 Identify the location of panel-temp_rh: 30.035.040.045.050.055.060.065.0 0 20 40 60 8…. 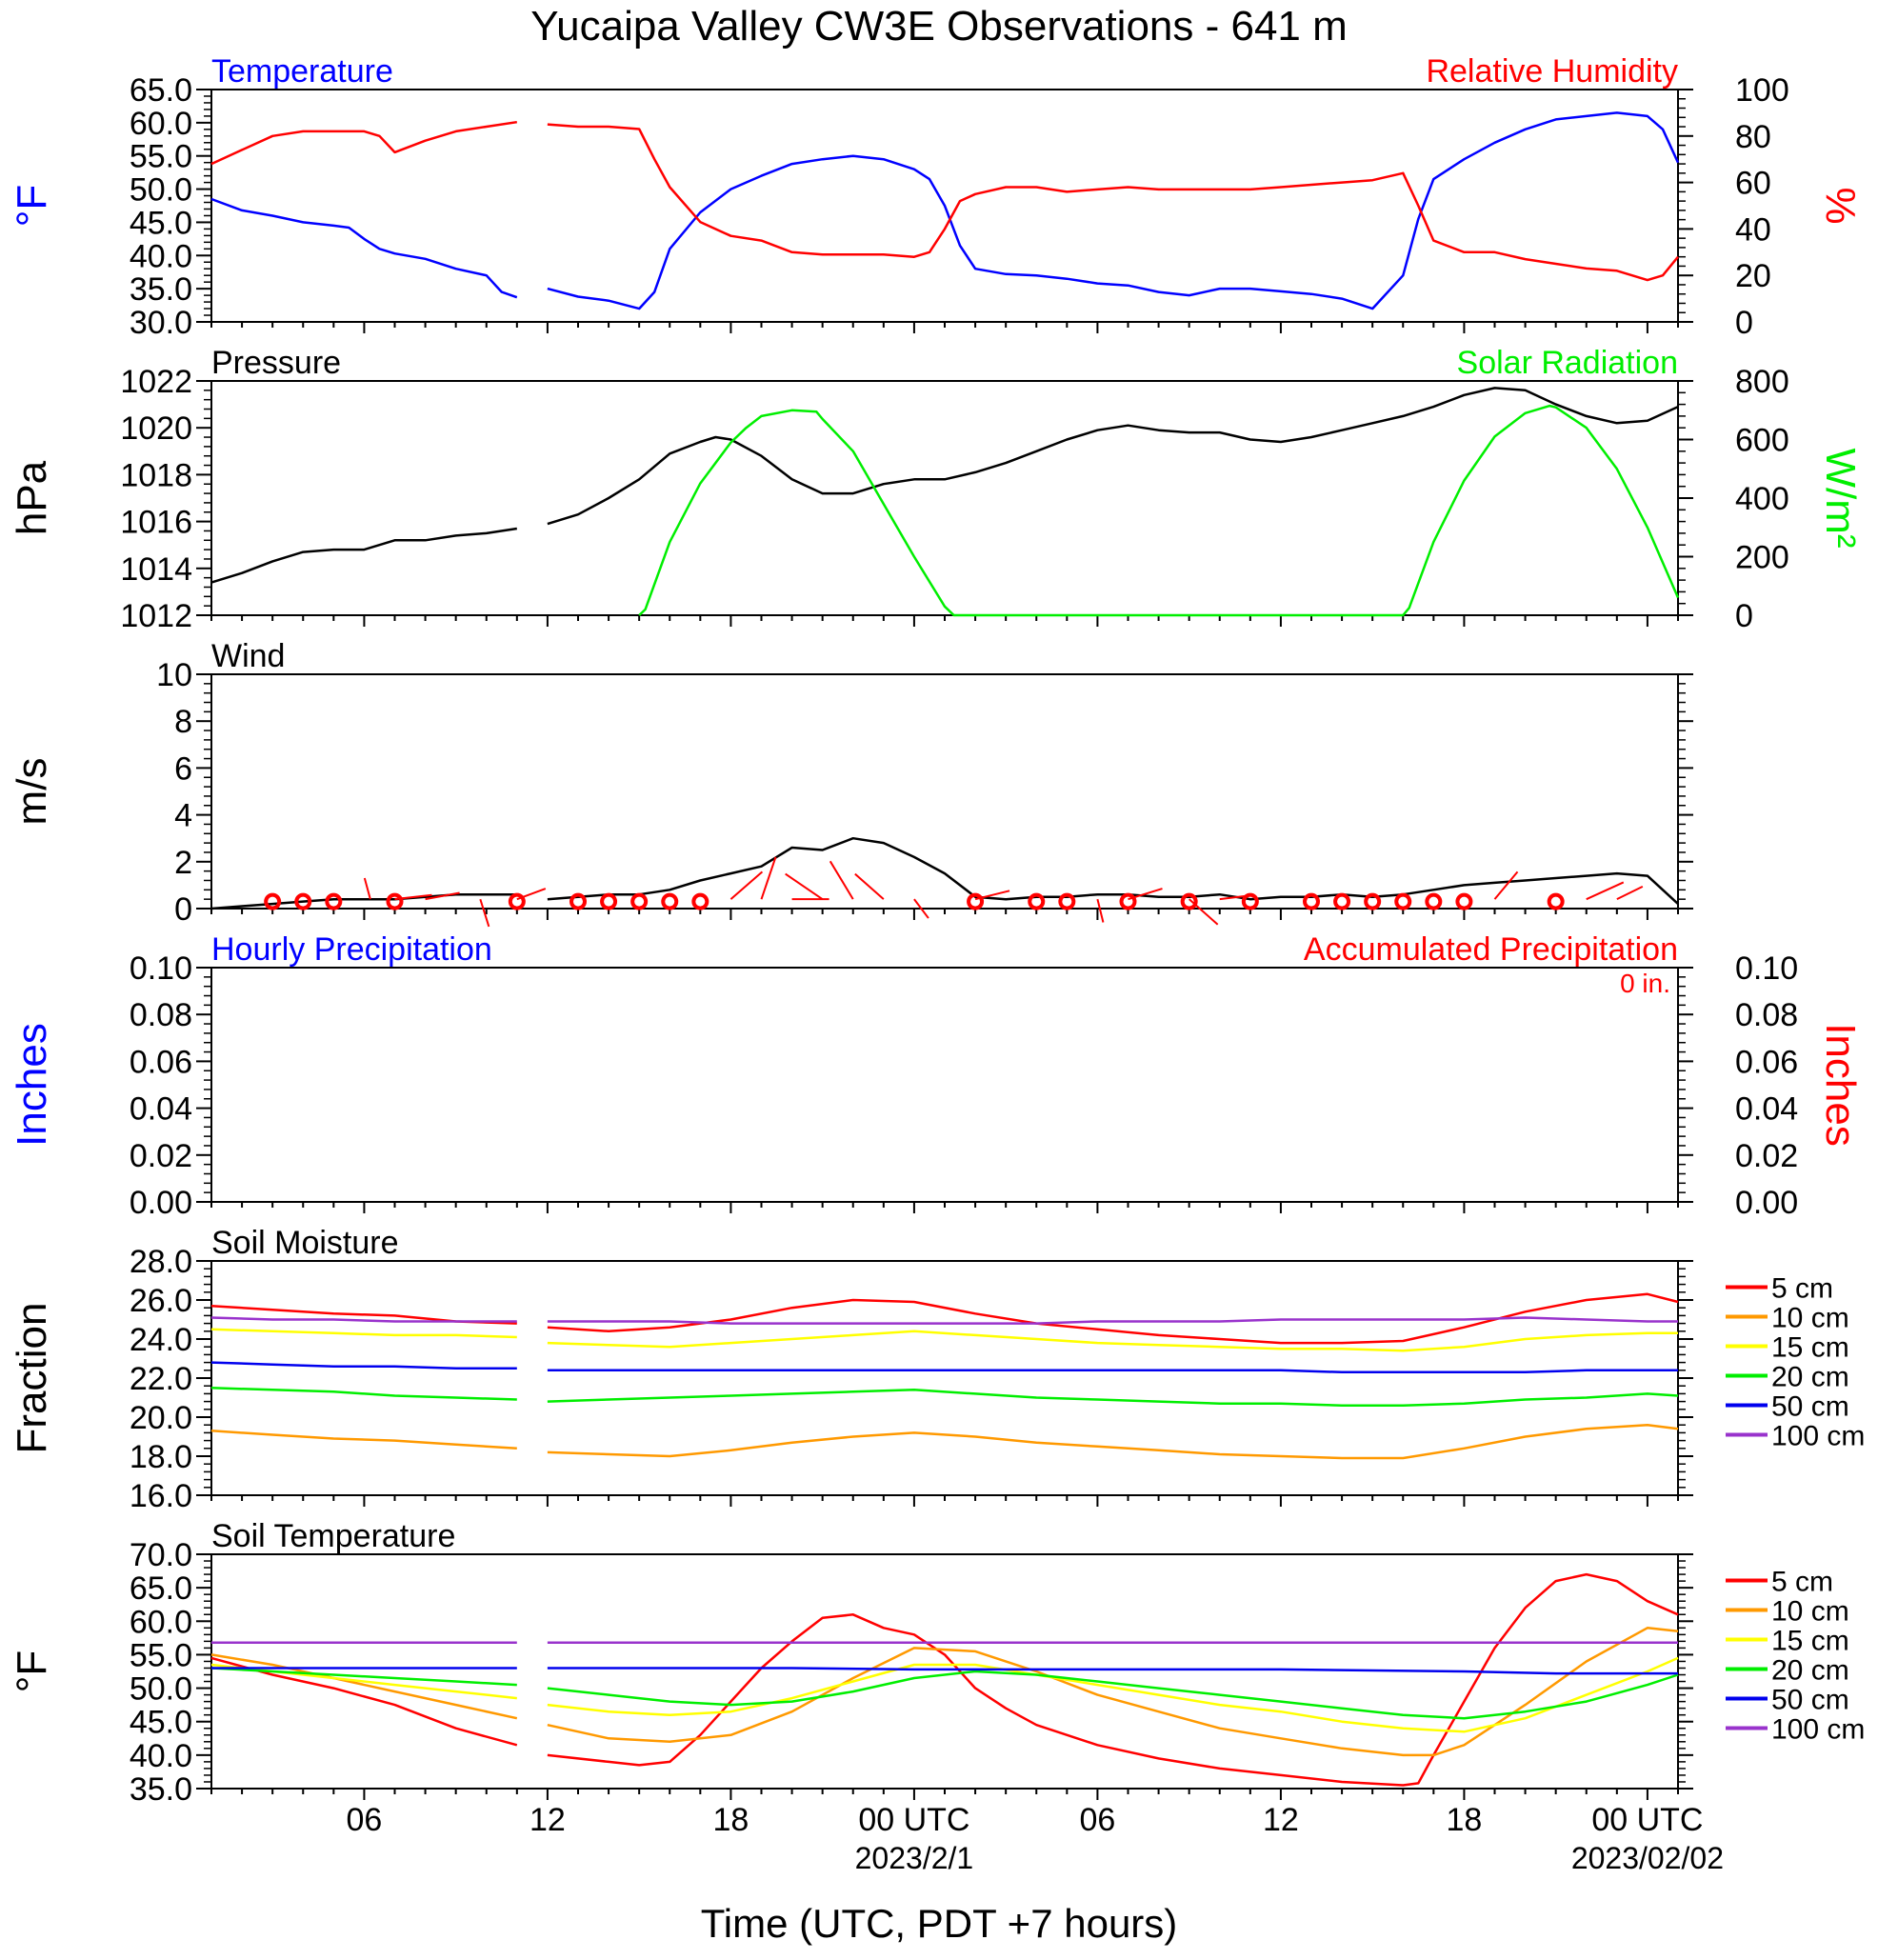
(936, 197).